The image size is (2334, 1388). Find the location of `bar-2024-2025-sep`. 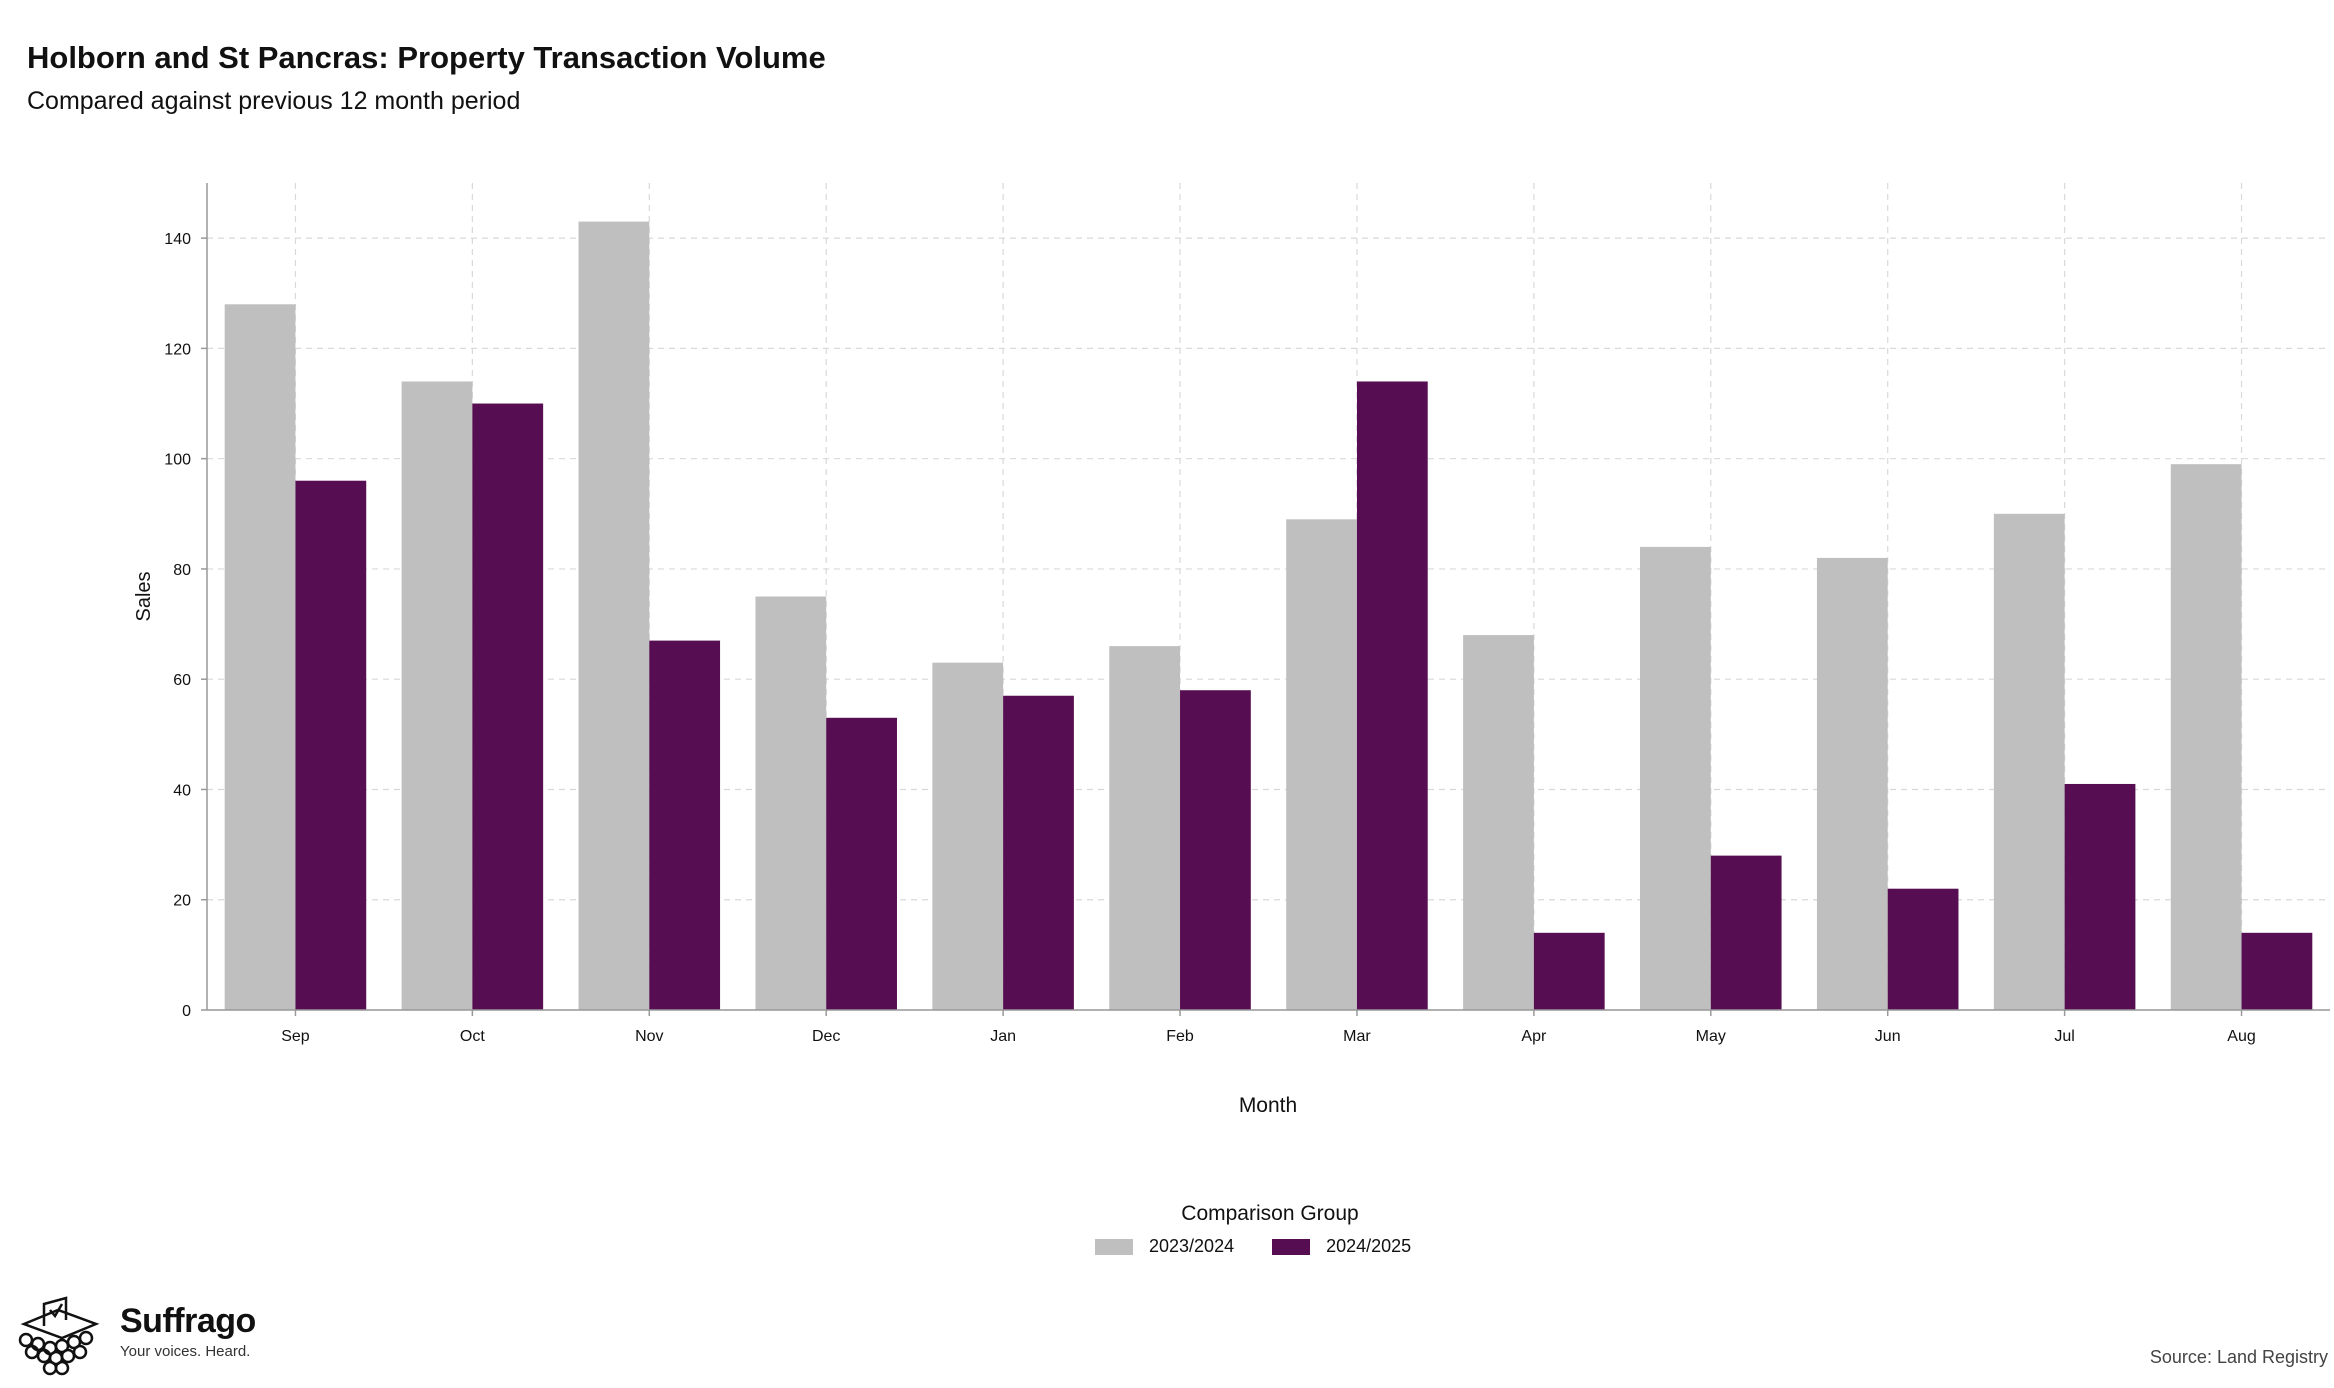

bar-2024-2025-sep is located at coordinates (331, 745).